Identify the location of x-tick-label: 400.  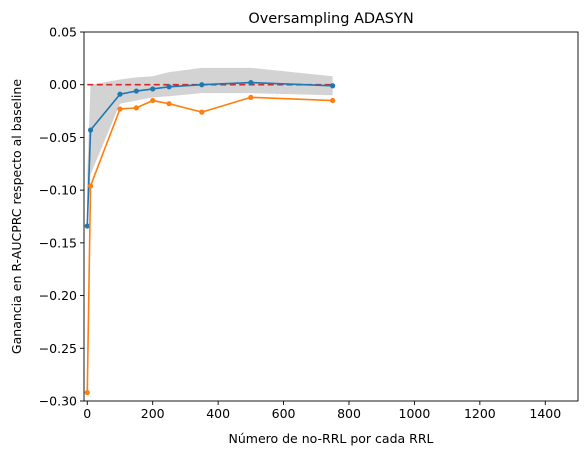
(218, 413).